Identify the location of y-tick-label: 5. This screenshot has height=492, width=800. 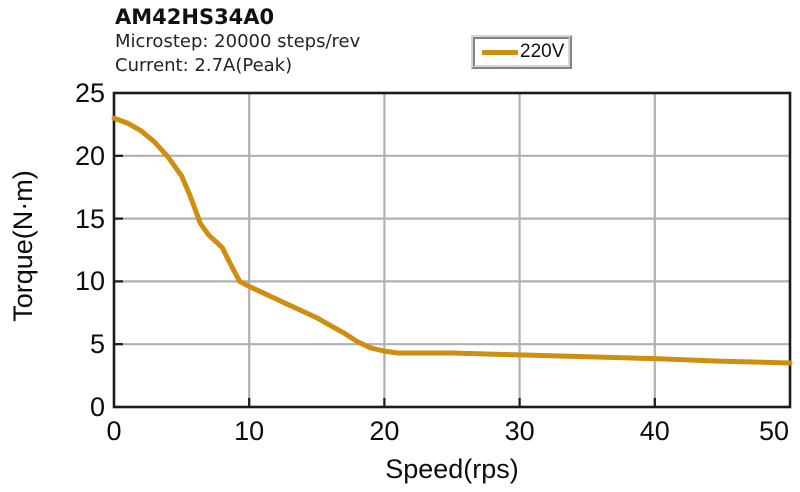
(97, 344).